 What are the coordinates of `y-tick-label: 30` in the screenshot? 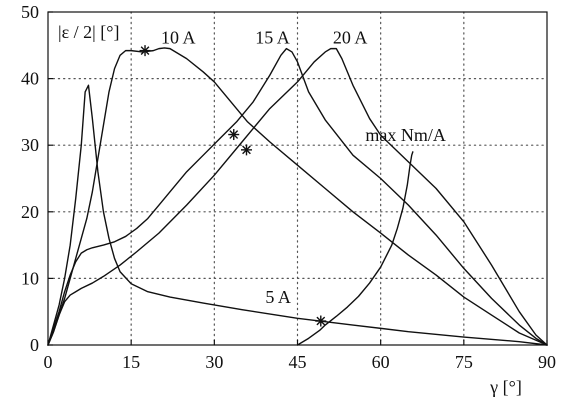 It's located at (30, 145).